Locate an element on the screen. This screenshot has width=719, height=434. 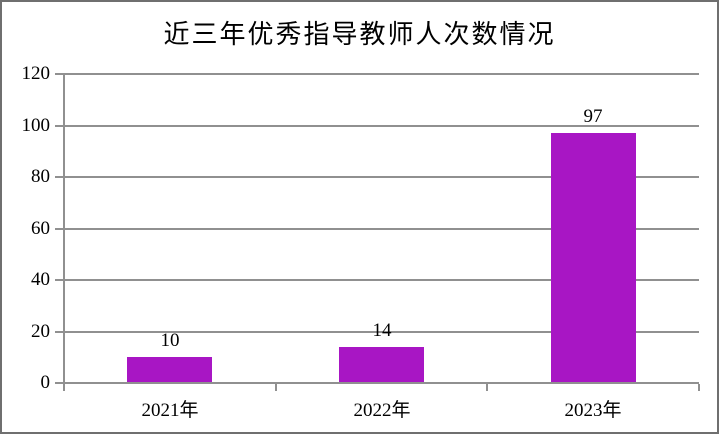
chart-title: 近三年优秀指导教师人次数情况 is located at coordinates (359, 34).